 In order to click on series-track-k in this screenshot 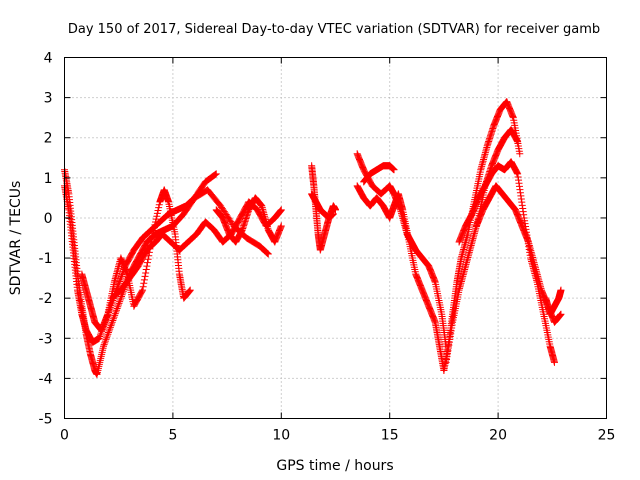, I will do `click(482, 236)`.